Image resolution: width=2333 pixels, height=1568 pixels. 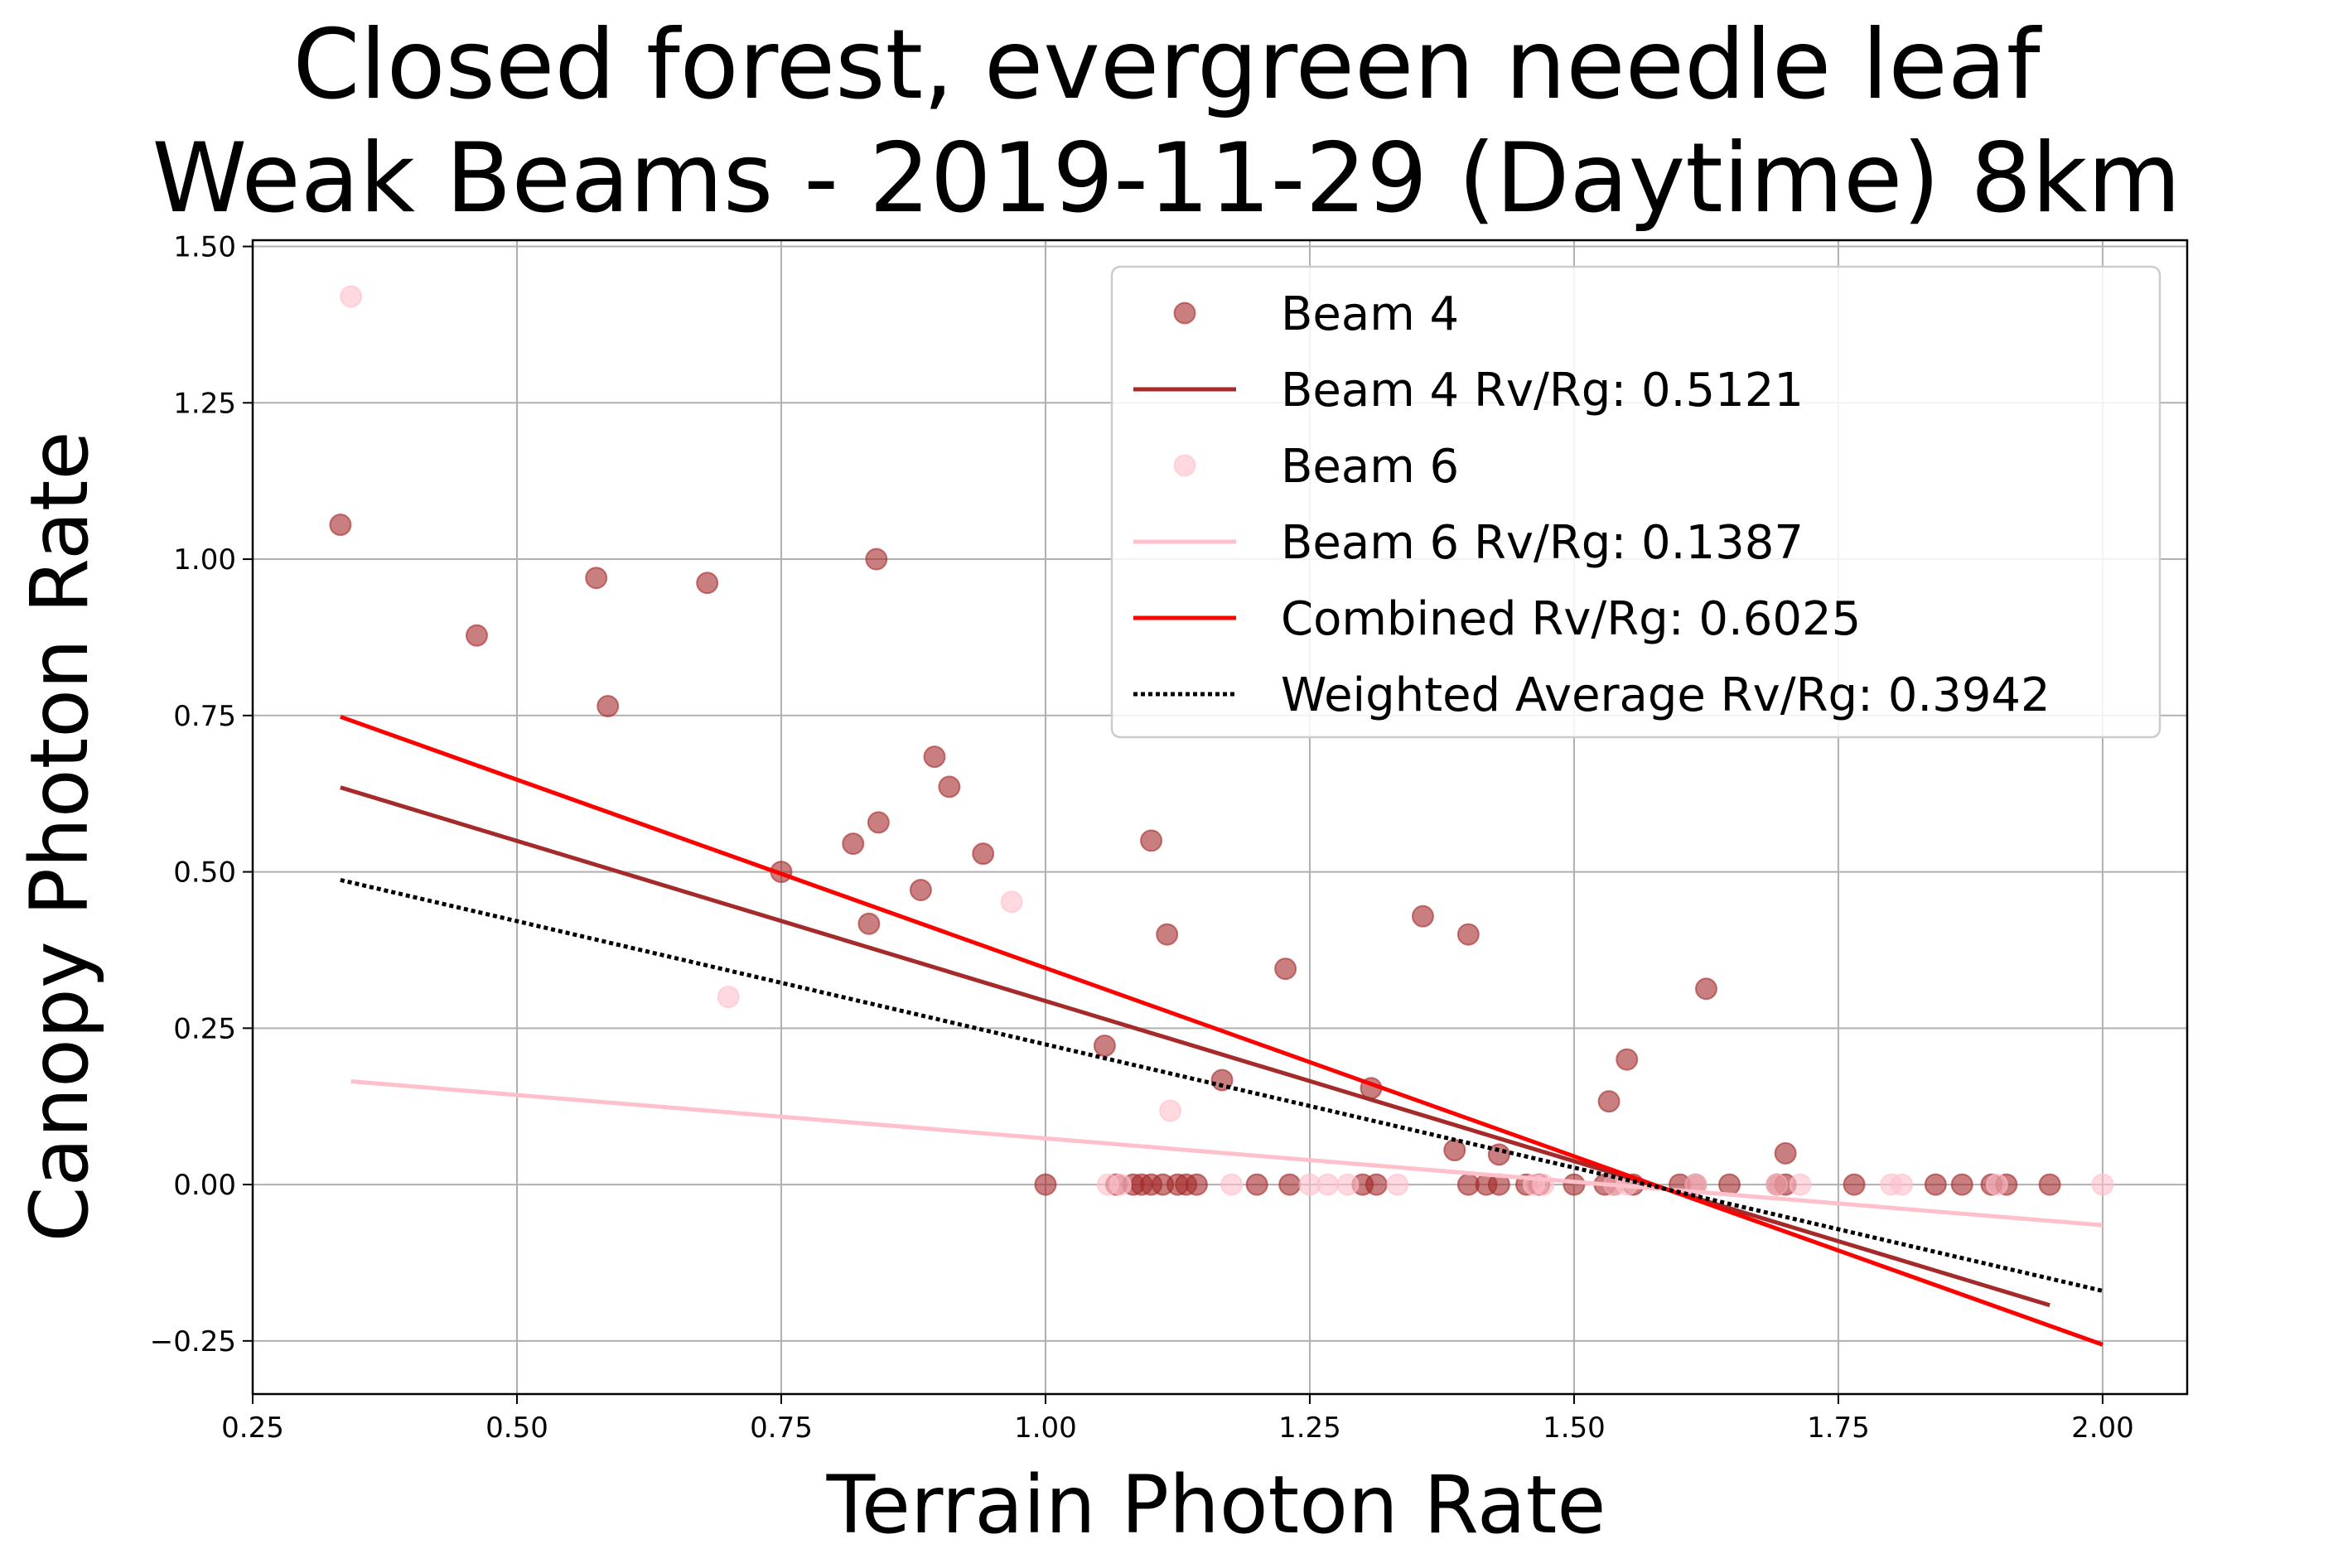 I want to click on x-tick-label: 0.25, so click(x=253, y=1428).